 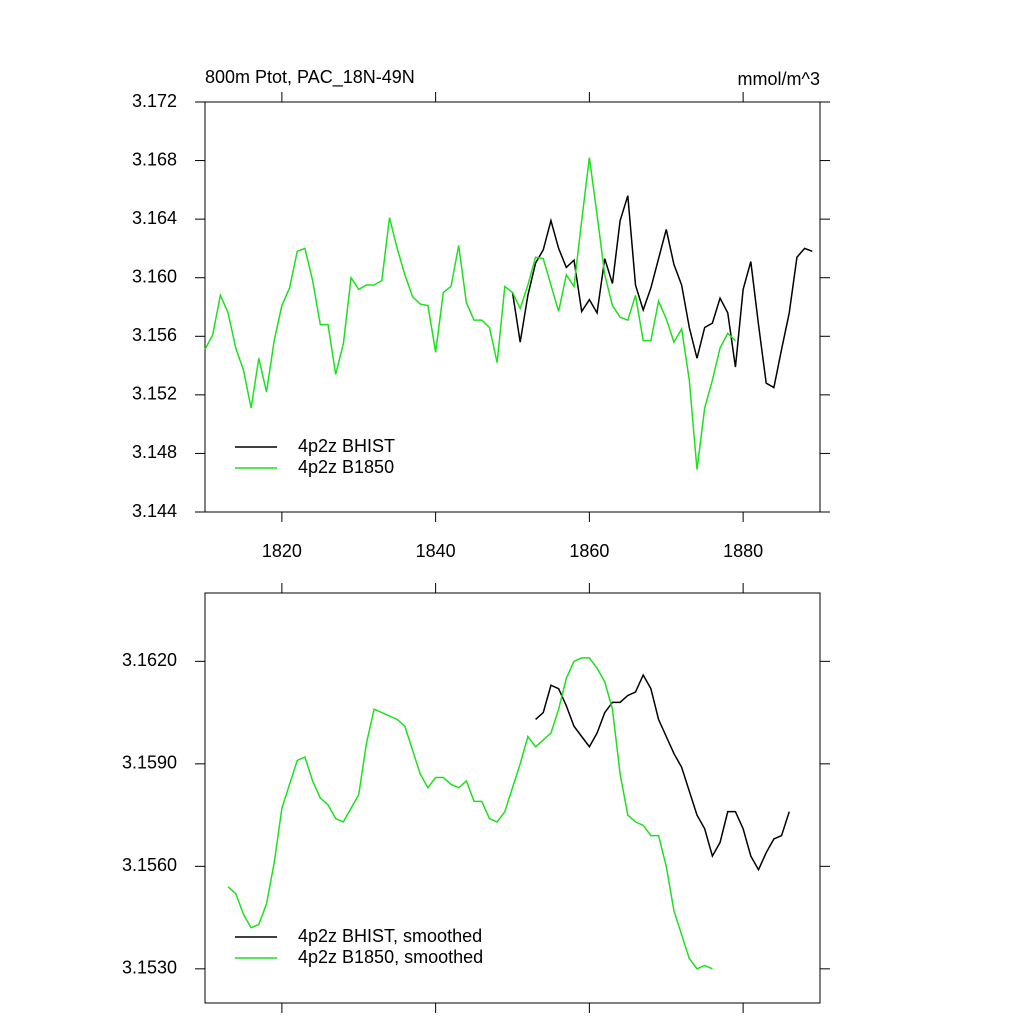 What do you see at coordinates (149, 968) in the screenshot?
I see `y-tick-label: 3.1530` at bounding box center [149, 968].